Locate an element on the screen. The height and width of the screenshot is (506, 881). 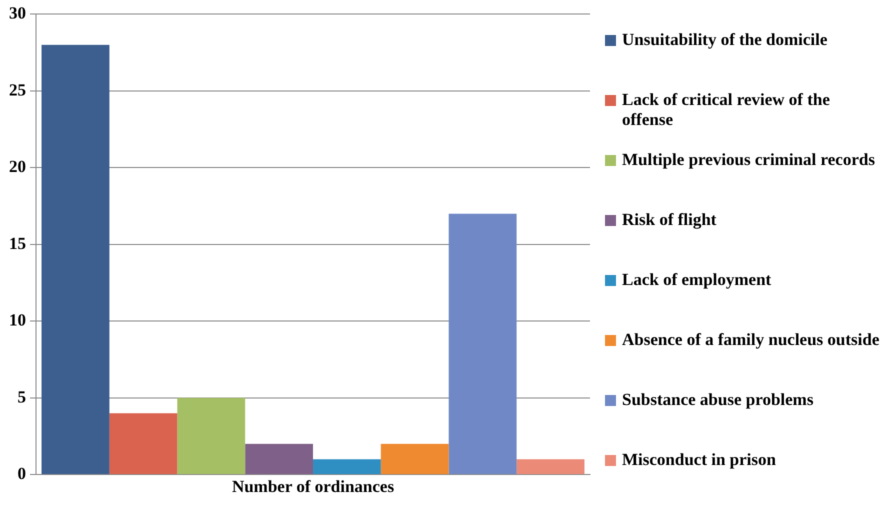
y-tick-label: 20 is located at coordinates (17, 166).